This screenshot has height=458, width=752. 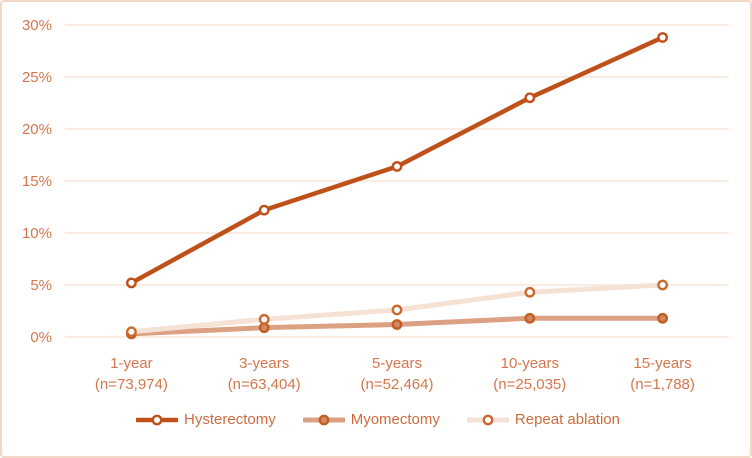 I want to click on x-category-period: 15-years, so click(x=662, y=363).